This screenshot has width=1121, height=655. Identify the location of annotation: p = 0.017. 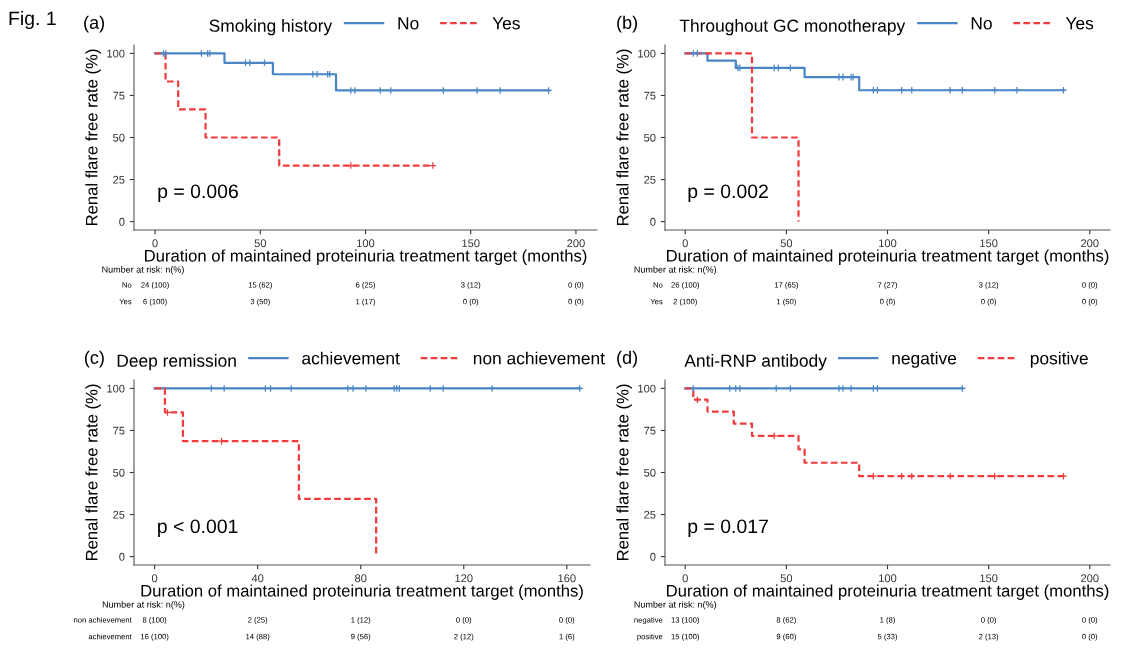
(728, 528).